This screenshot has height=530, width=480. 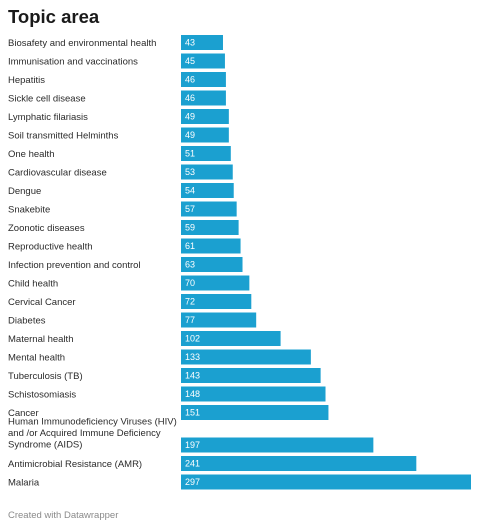 I want to click on value-label: 72, so click(x=190, y=302).